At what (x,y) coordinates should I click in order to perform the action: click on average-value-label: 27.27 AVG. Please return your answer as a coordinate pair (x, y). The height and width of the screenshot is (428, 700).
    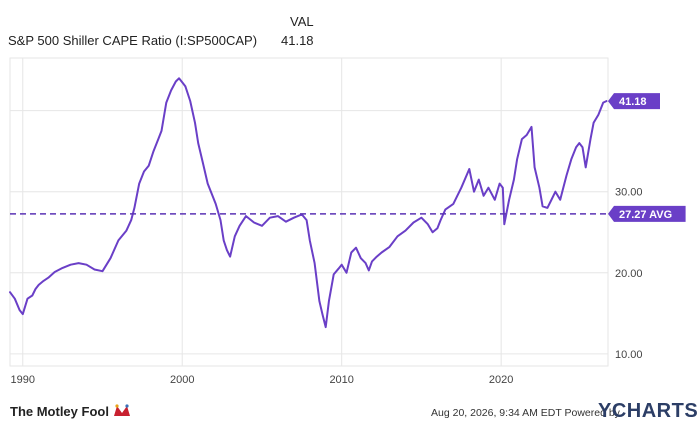
    Looking at the image, I should click on (645, 215).